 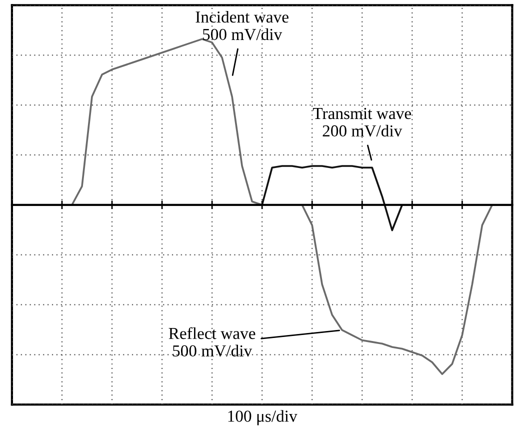 I want to click on annotation: Reflect wave 500 mV/div, so click(x=212, y=342).